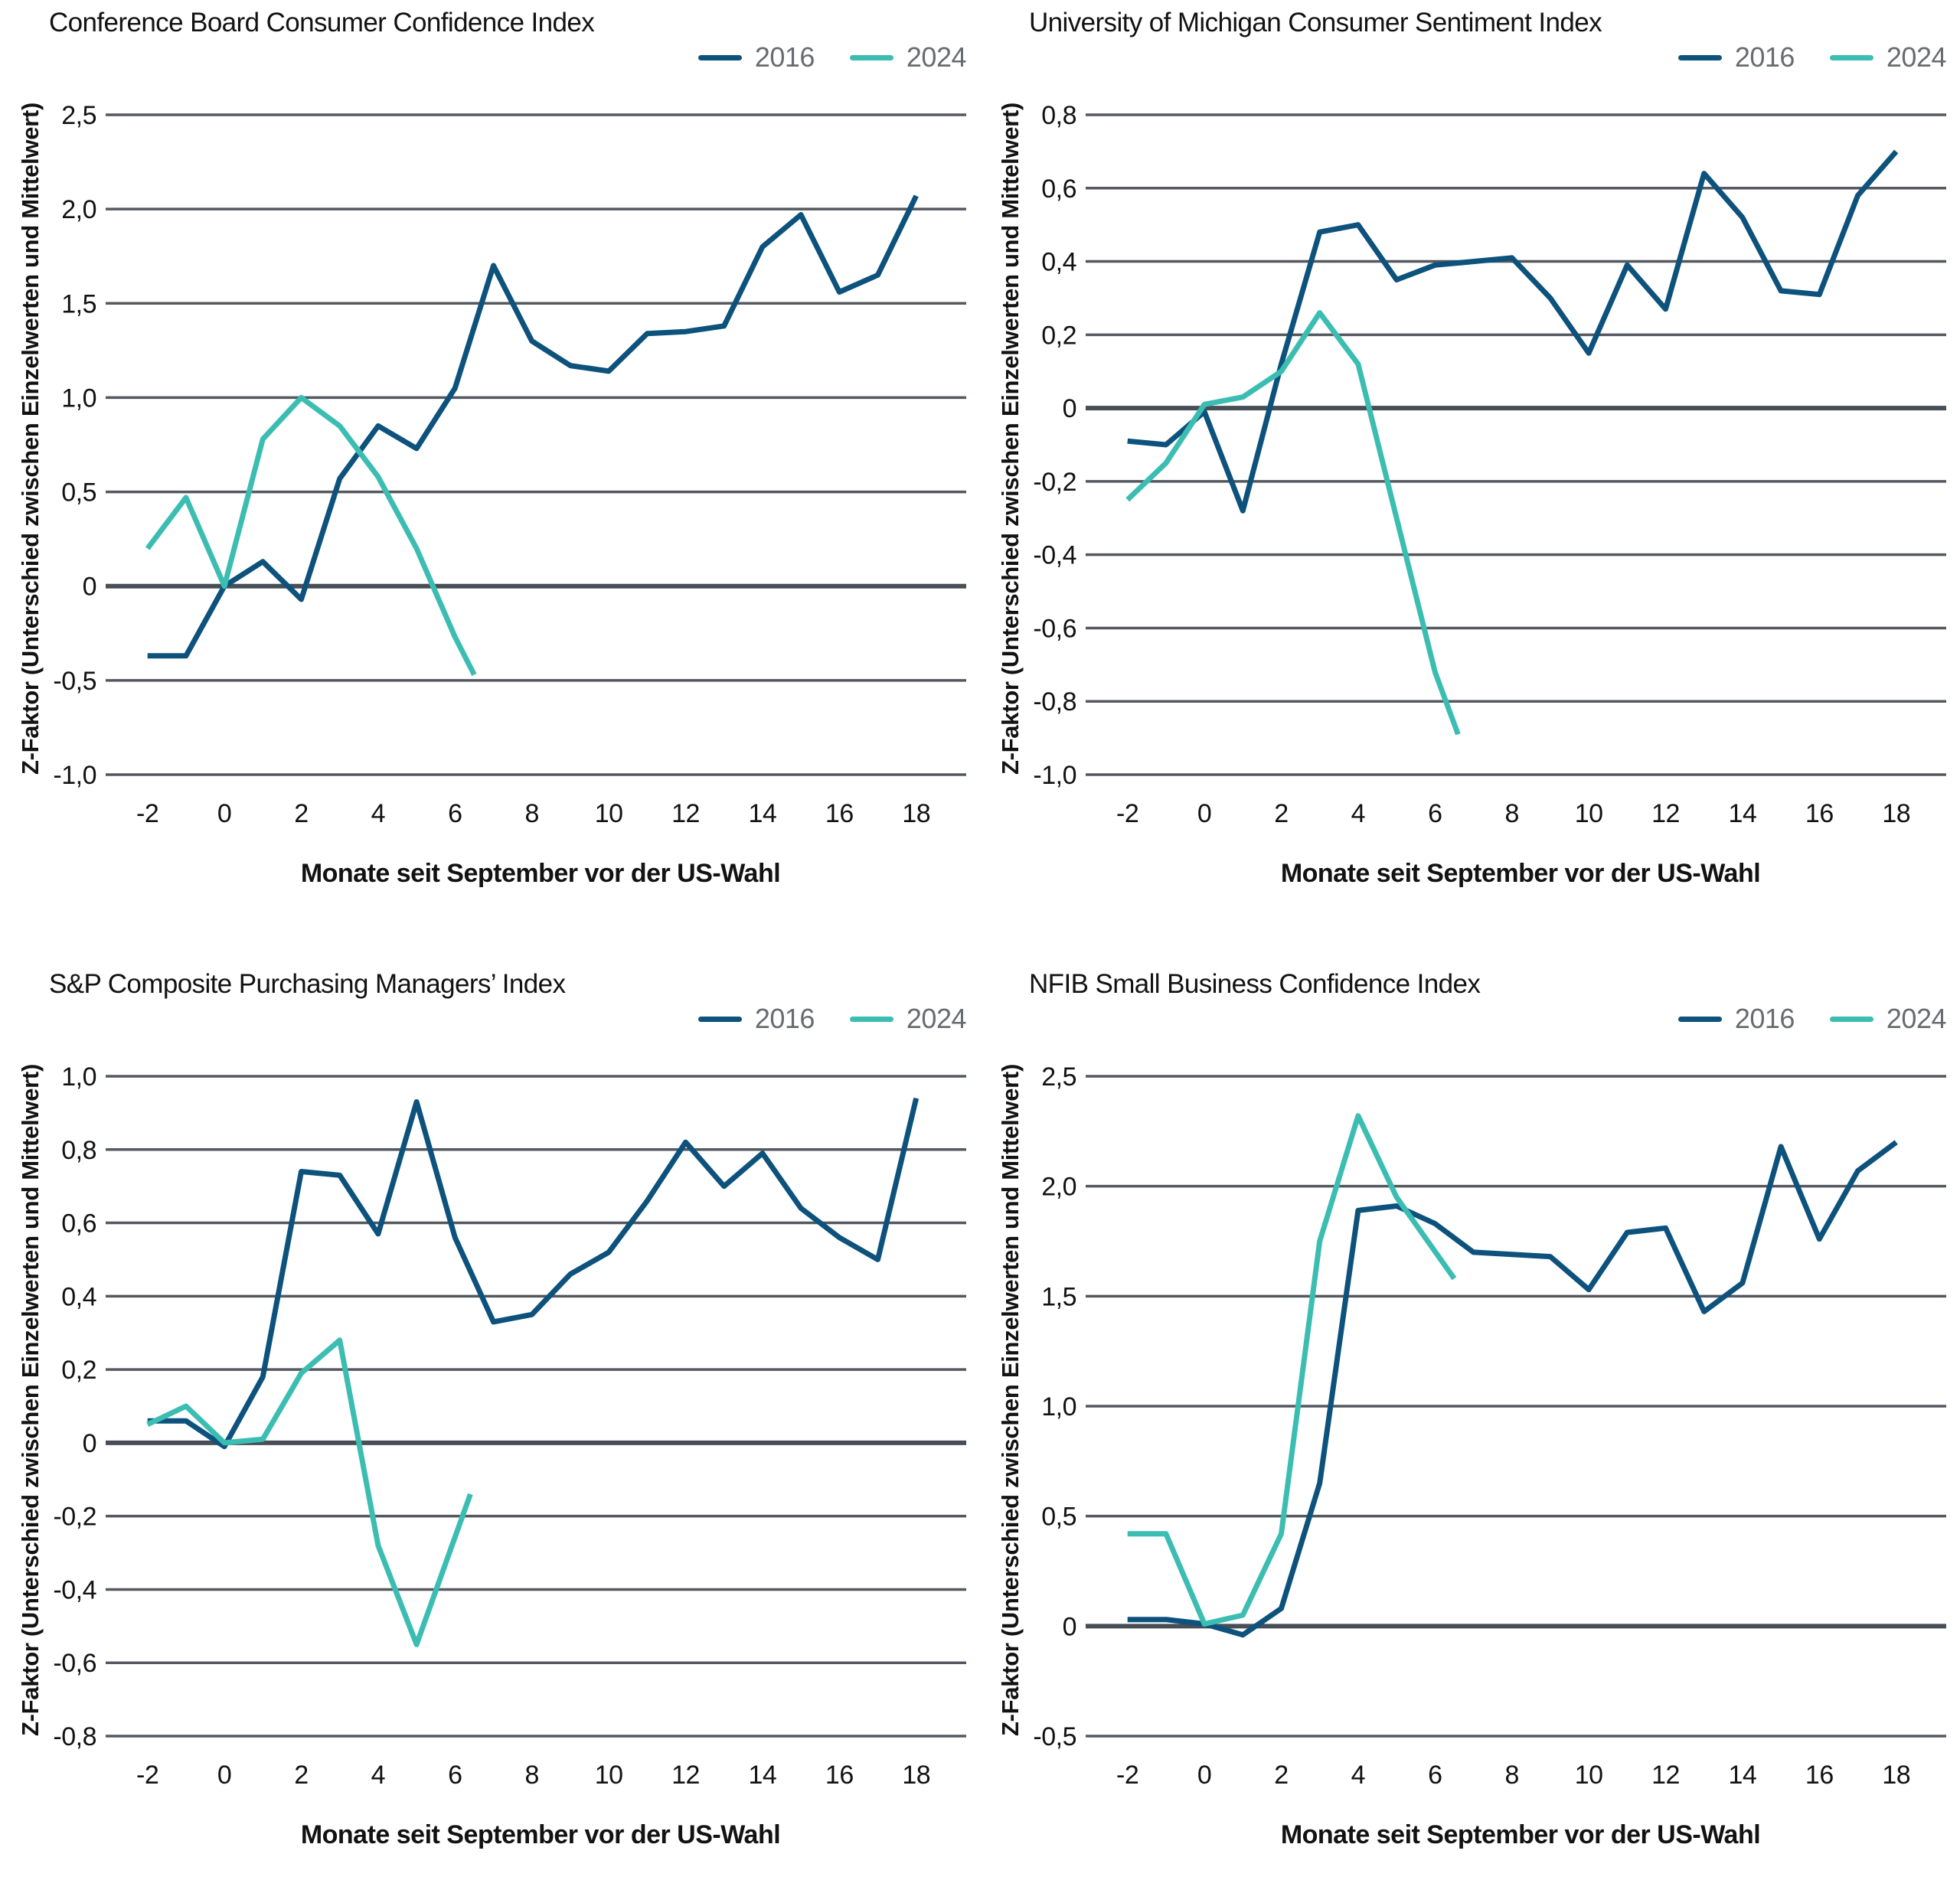  Describe the element at coordinates (1054, 1736) in the screenshot. I see `y-tick-label: -0,5` at that location.